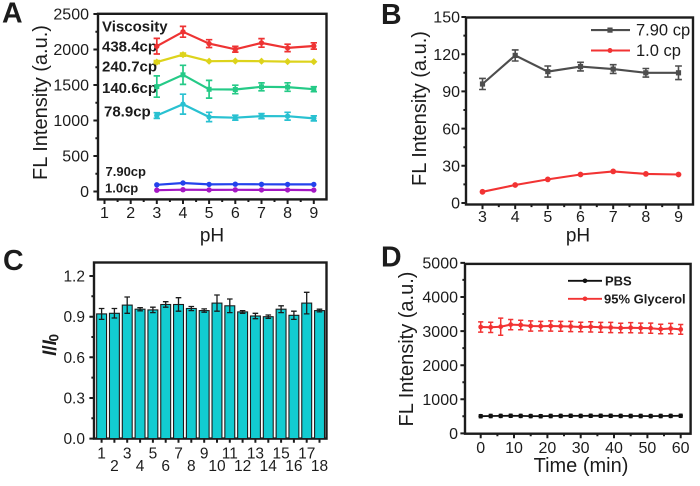  What do you see at coordinates (319, 466) in the screenshot?
I see `svg-text: 18` at bounding box center [319, 466].